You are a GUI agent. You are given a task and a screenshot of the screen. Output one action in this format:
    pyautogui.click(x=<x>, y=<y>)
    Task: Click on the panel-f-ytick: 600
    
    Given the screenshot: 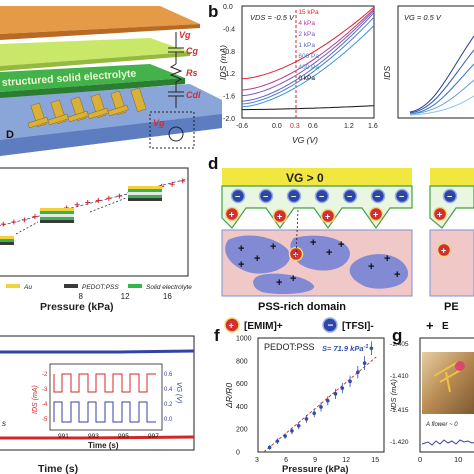 What is the action you would take?
    pyautogui.click(x=242, y=384)
    